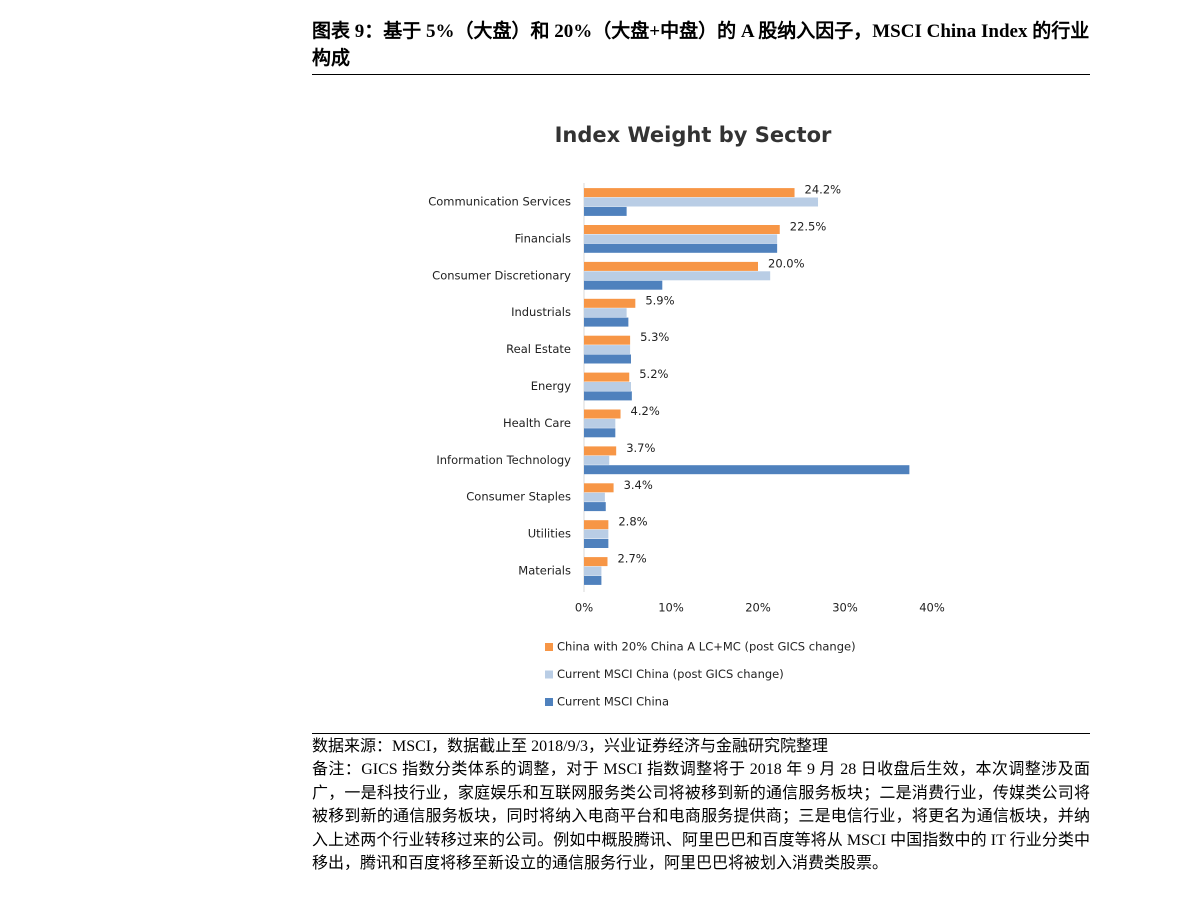  I want to click on x-tick-label: 40%, so click(932, 608).